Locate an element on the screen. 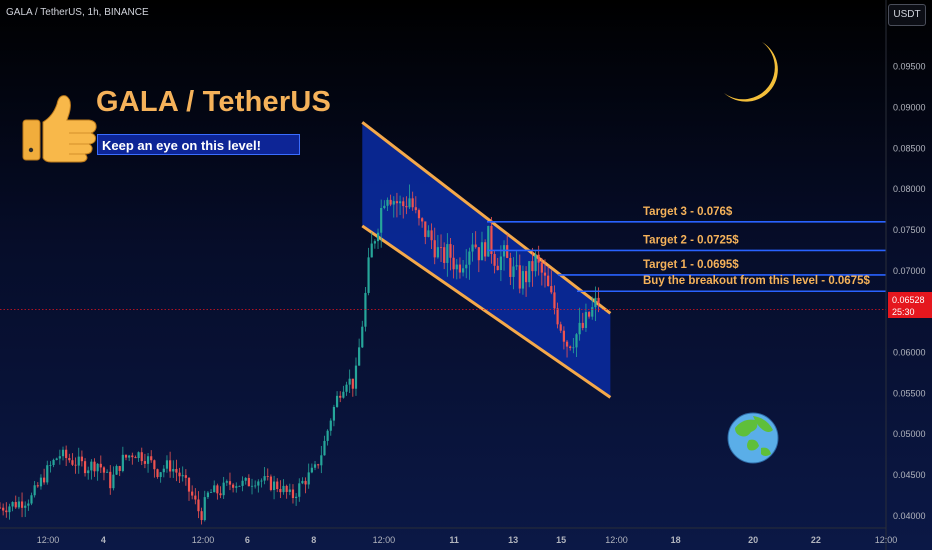  target-level-label: Target 2 - 0.0725$ is located at coordinates (691, 240).